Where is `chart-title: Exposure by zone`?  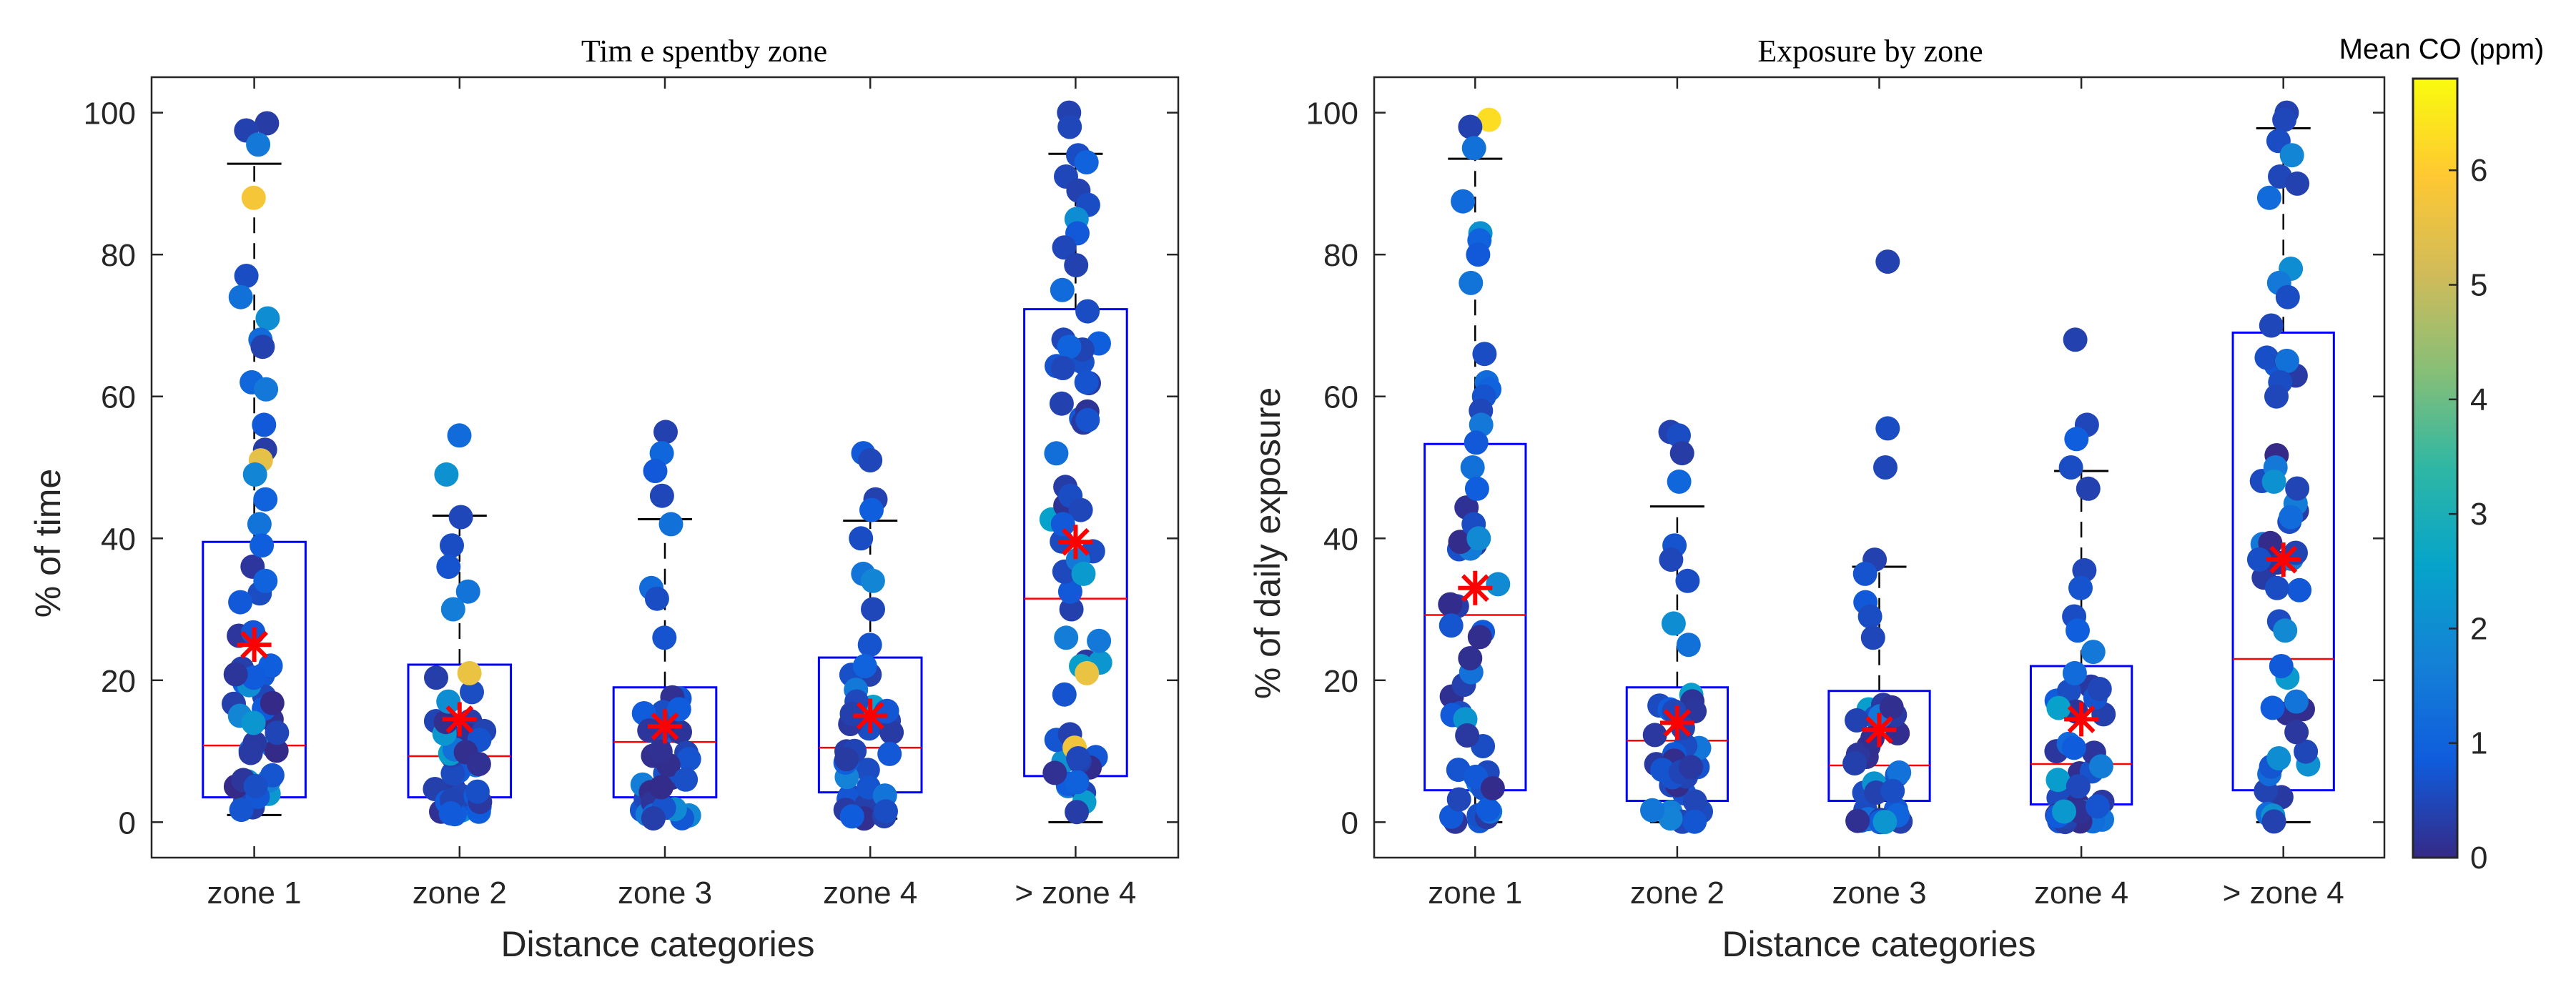 chart-title: Exposure by zone is located at coordinates (1870, 51).